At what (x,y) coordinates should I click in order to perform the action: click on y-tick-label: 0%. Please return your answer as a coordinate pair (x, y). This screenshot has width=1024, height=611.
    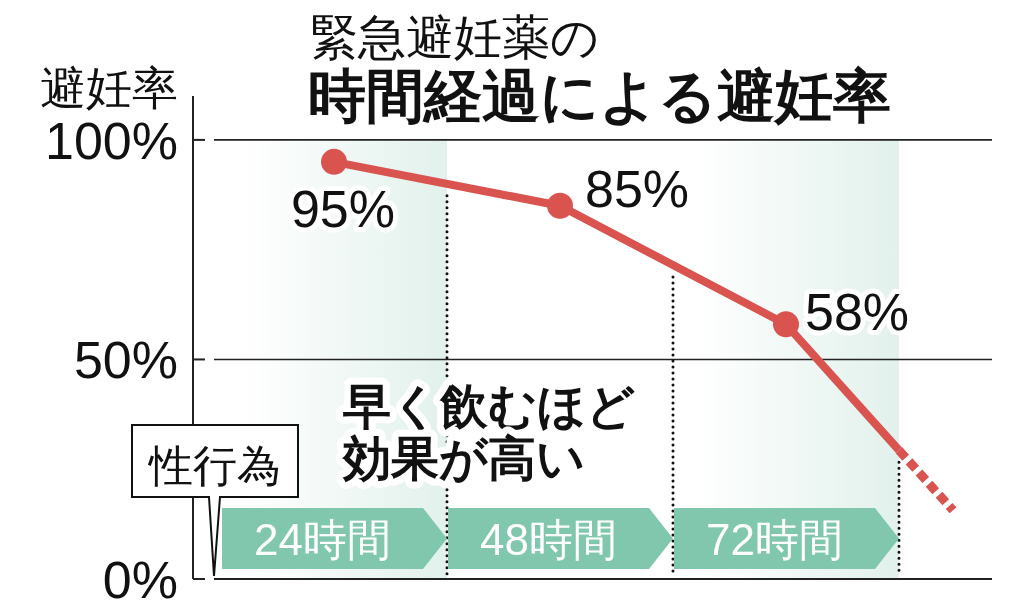
    Looking at the image, I should click on (140, 580).